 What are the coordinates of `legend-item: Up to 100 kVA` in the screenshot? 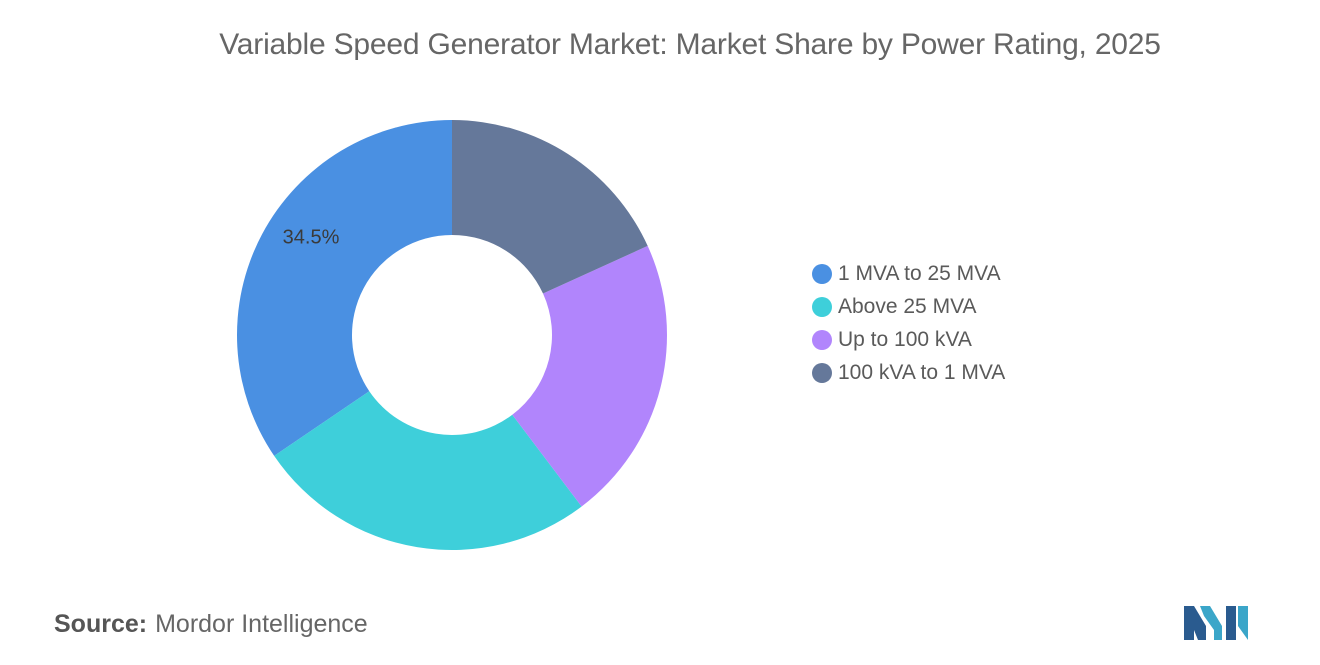 It's located at (908, 339).